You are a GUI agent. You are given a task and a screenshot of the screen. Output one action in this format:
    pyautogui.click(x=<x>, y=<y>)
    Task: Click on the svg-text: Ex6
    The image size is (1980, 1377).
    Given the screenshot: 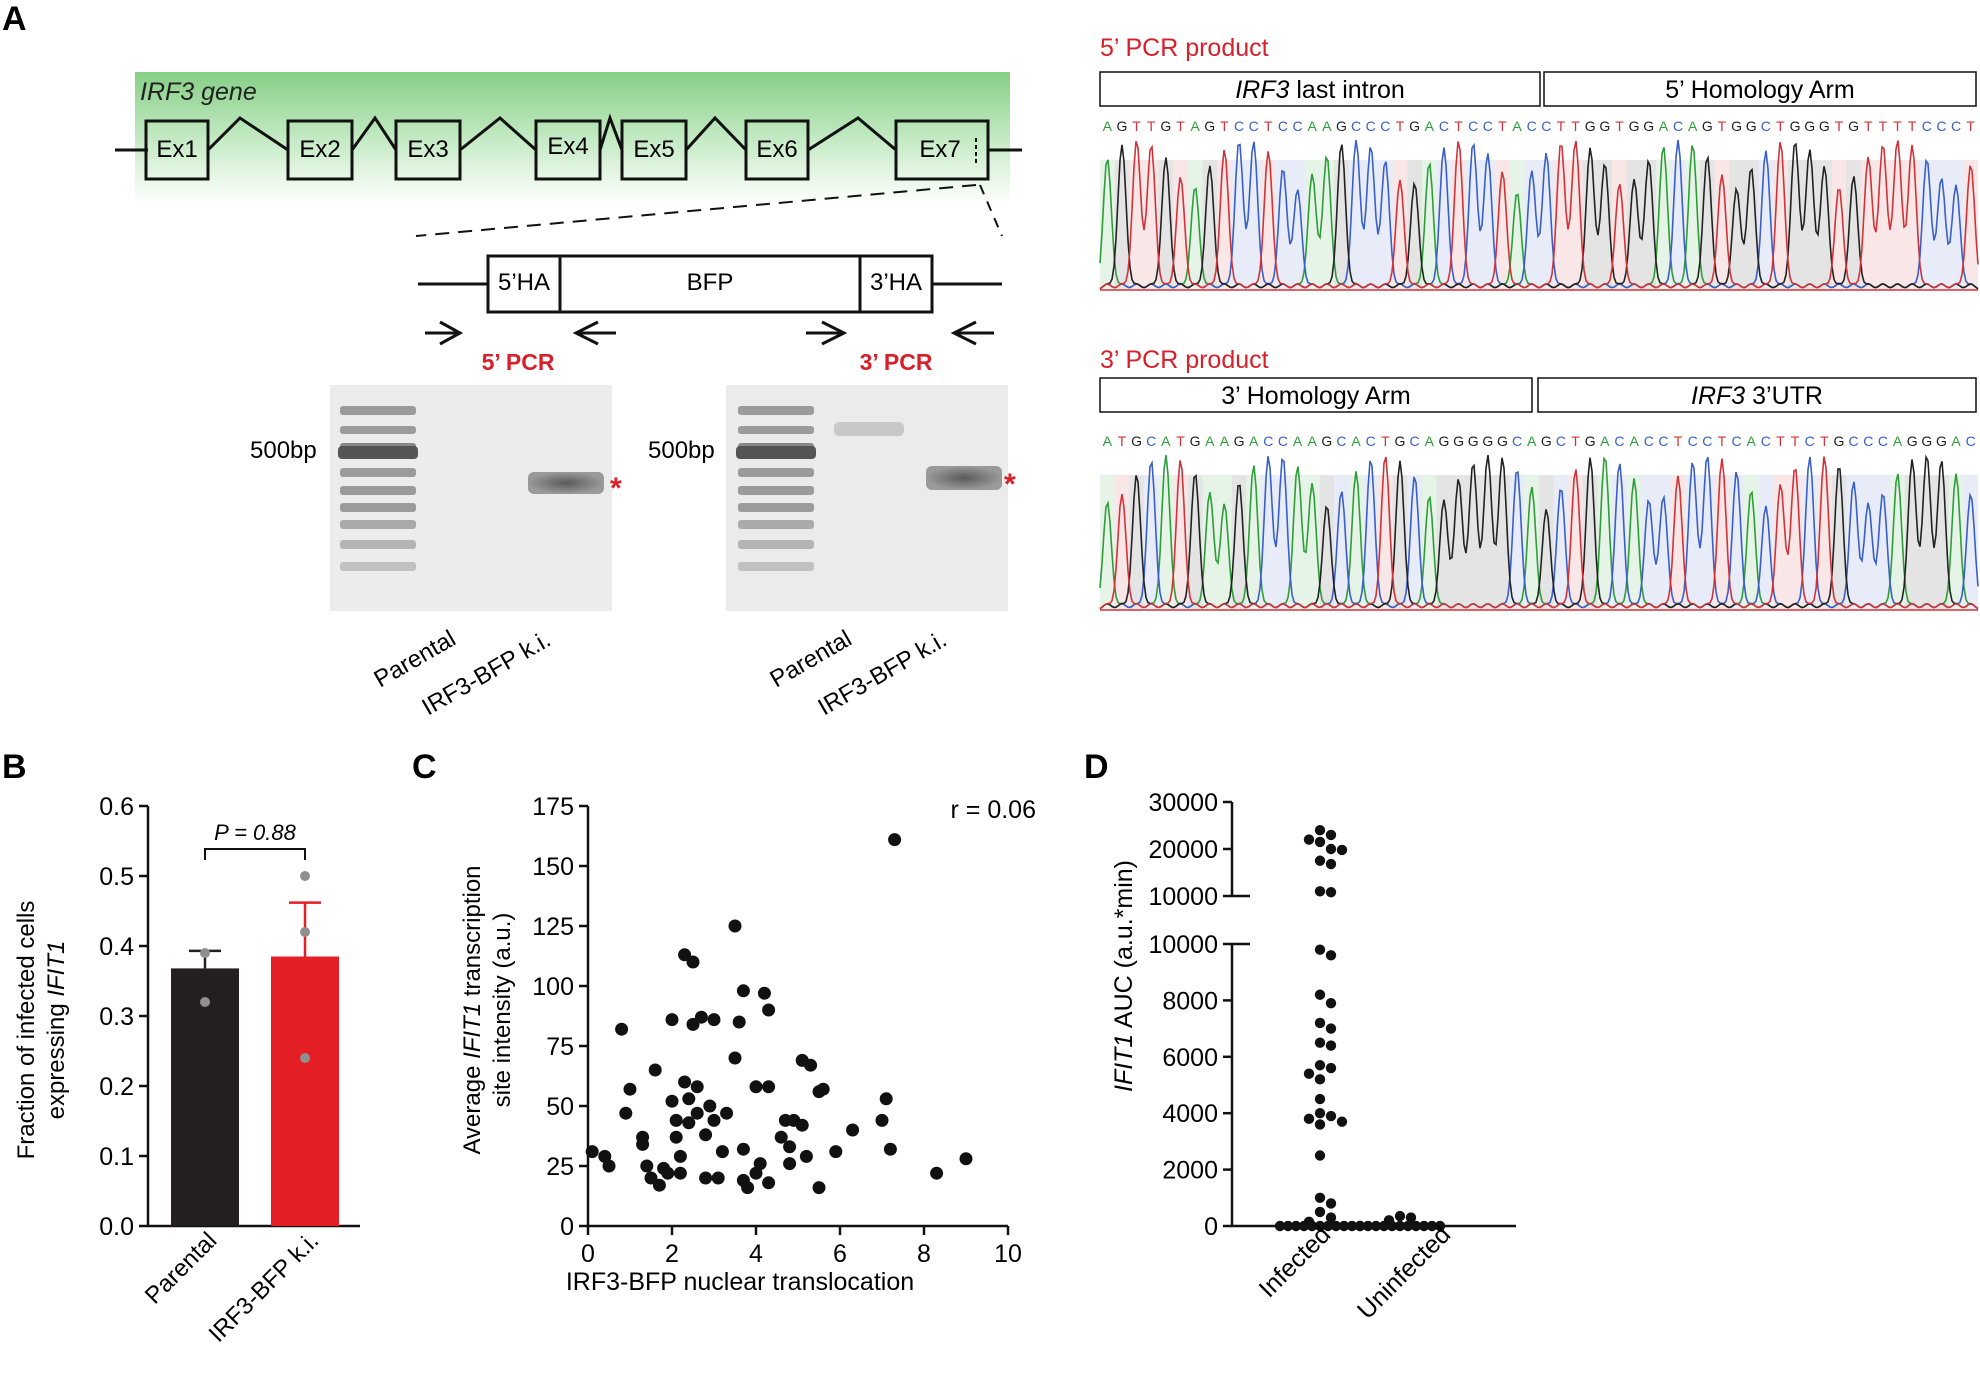 What is the action you would take?
    pyautogui.click(x=776, y=149)
    